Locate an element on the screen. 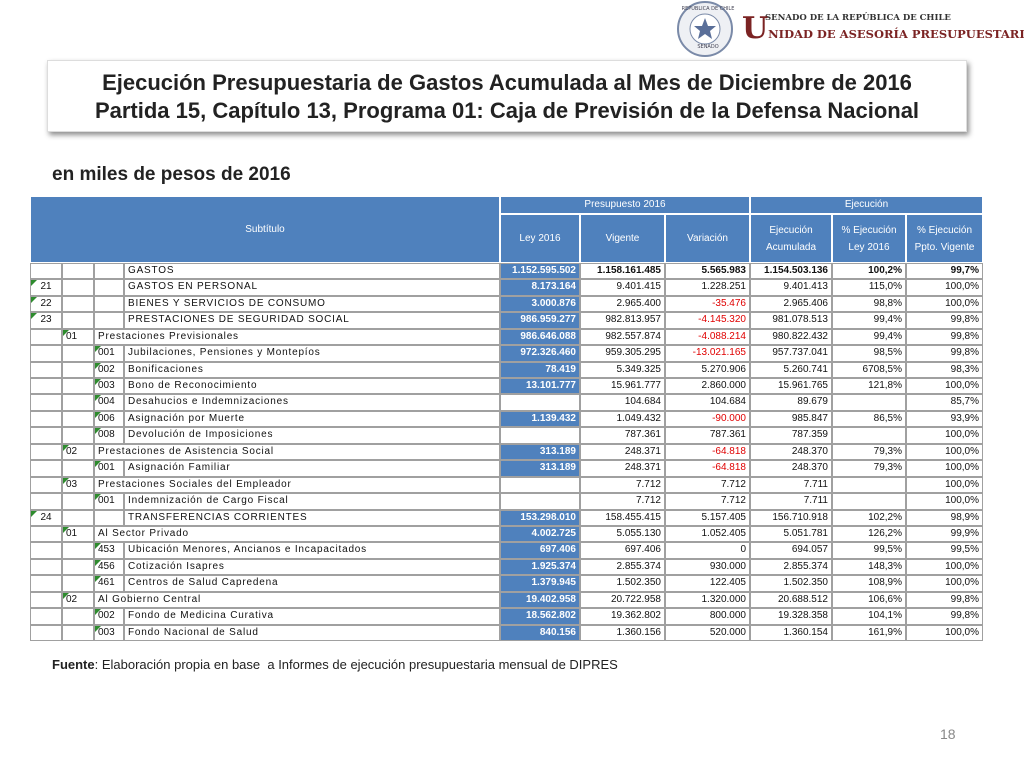 The image size is (1024, 768). value-cell: -4.145.320 is located at coordinates (707, 320).